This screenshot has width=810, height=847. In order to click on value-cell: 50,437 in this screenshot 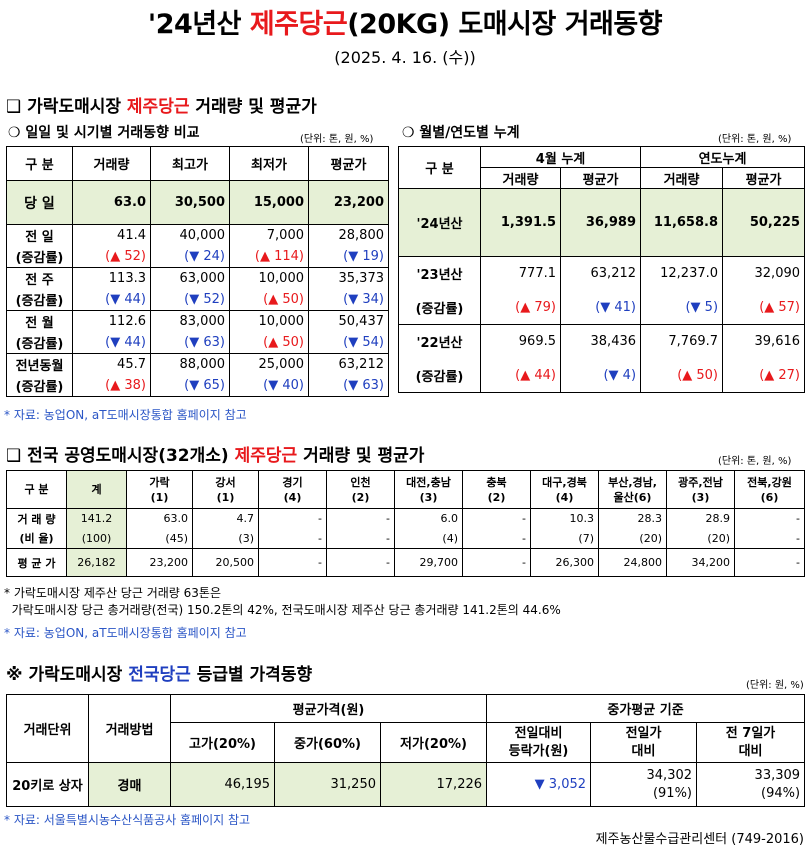, I will do `click(348, 321)`.